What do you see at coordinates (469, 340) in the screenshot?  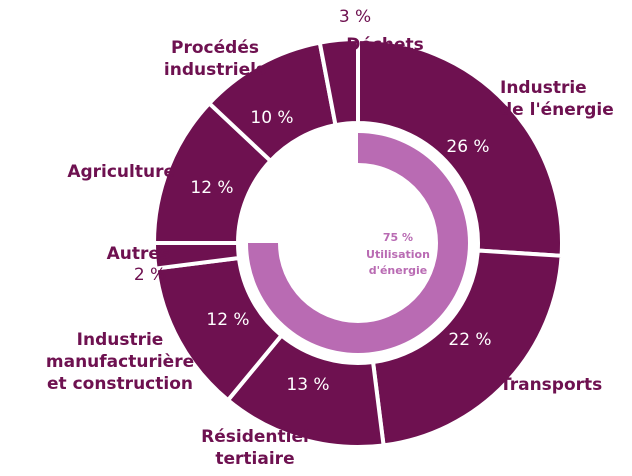 I see `value-label: 22 %` at bounding box center [469, 340].